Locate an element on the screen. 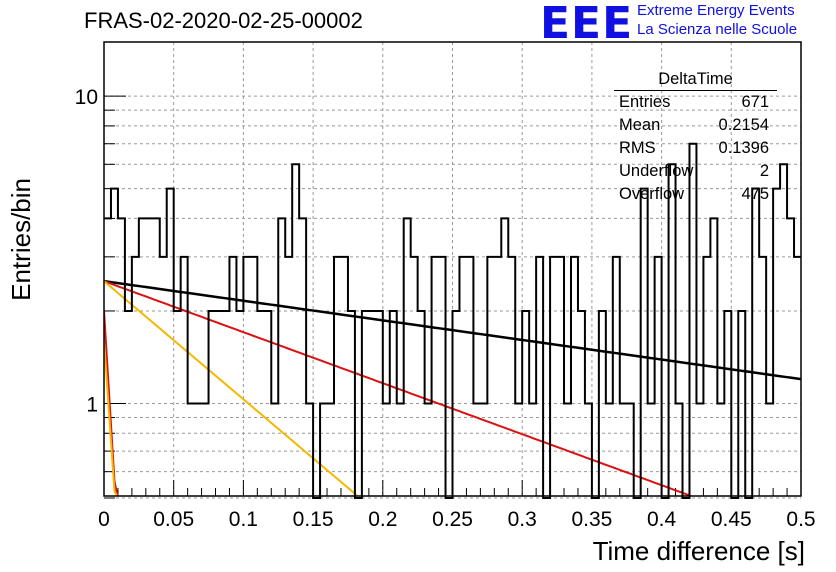  logo-subtitle-1: Extreme Energy Events is located at coordinates (716, 10).